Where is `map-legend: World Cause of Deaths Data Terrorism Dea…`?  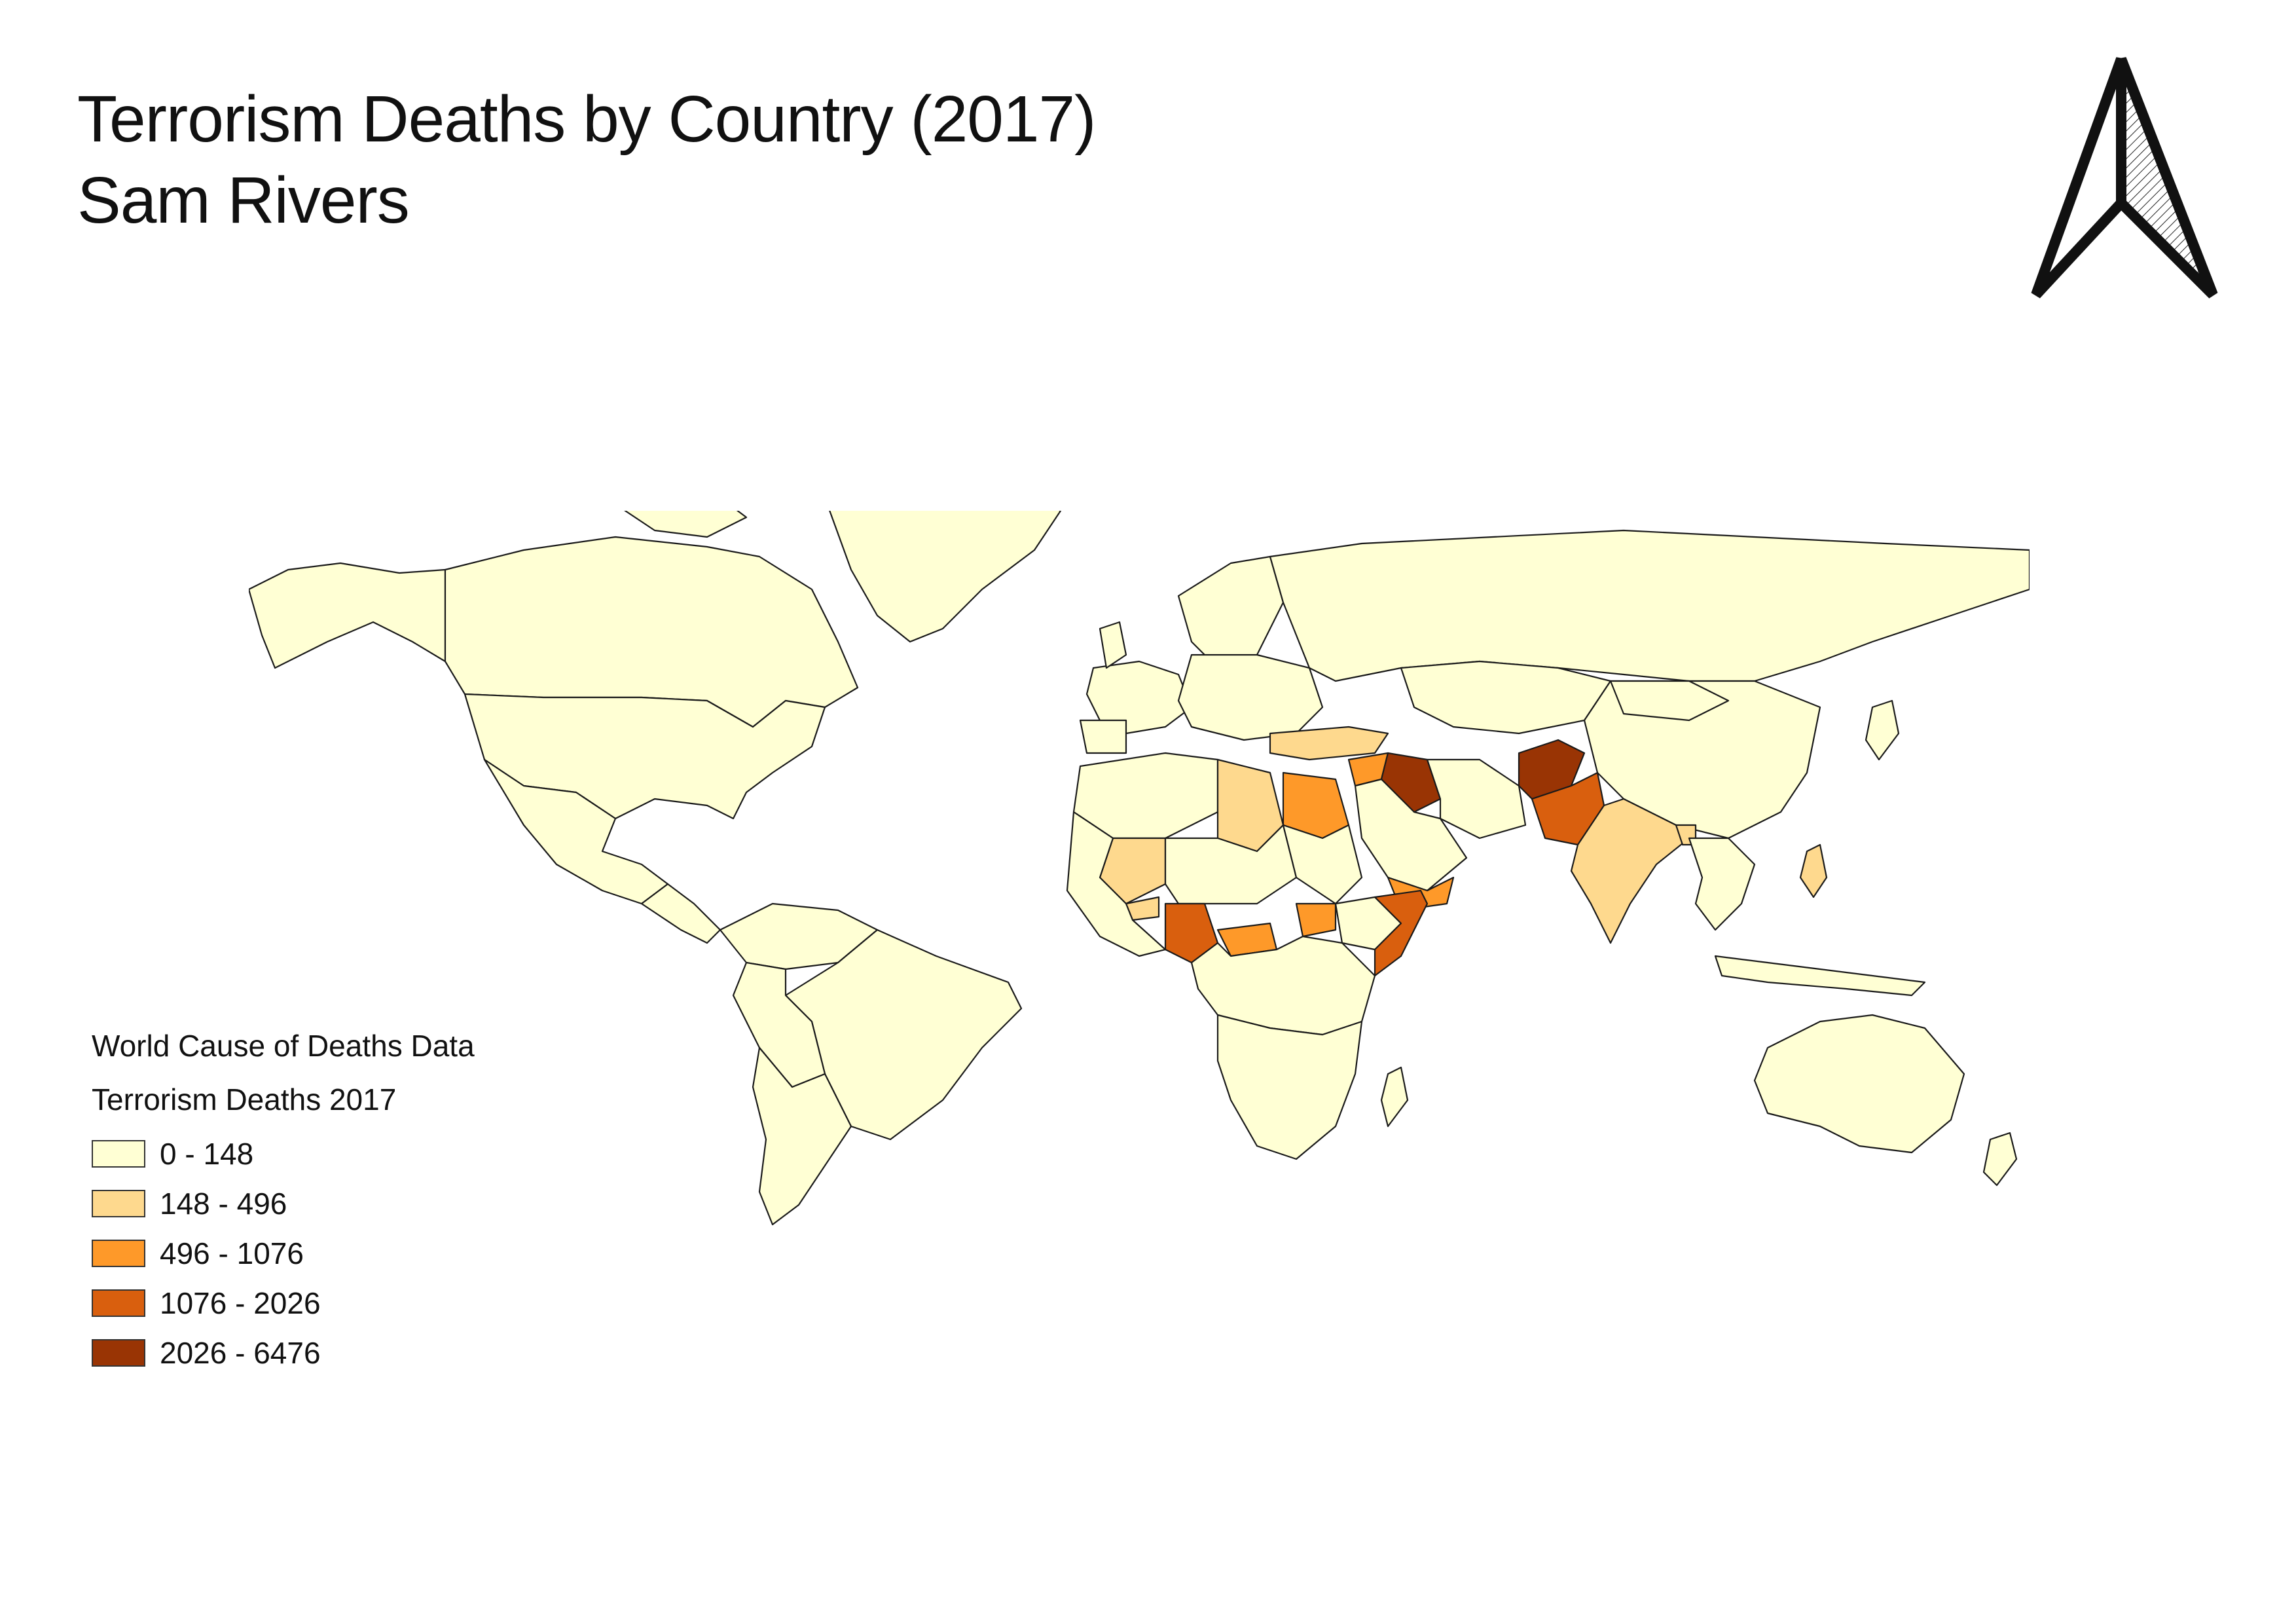
map-legend: World Cause of Deaths Data Terrorism Dea… is located at coordinates (283, 1203).